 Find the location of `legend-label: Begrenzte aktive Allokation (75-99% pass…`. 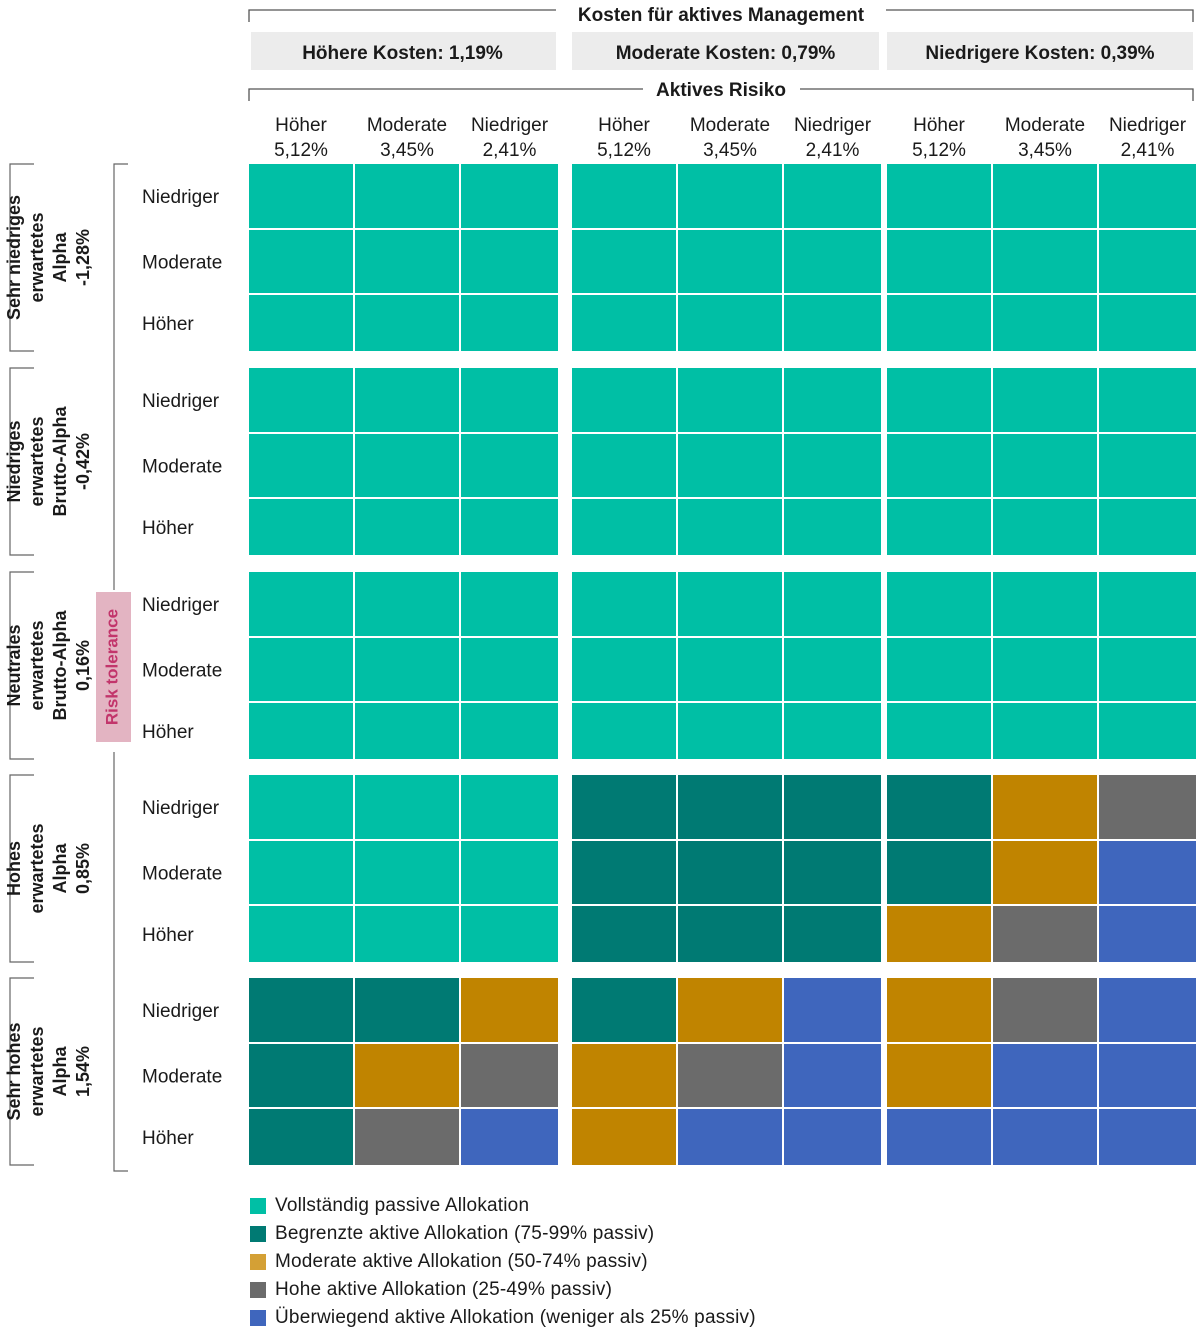

legend-label: Begrenzte aktive Allokation (75-99% pass… is located at coordinates (465, 1233).